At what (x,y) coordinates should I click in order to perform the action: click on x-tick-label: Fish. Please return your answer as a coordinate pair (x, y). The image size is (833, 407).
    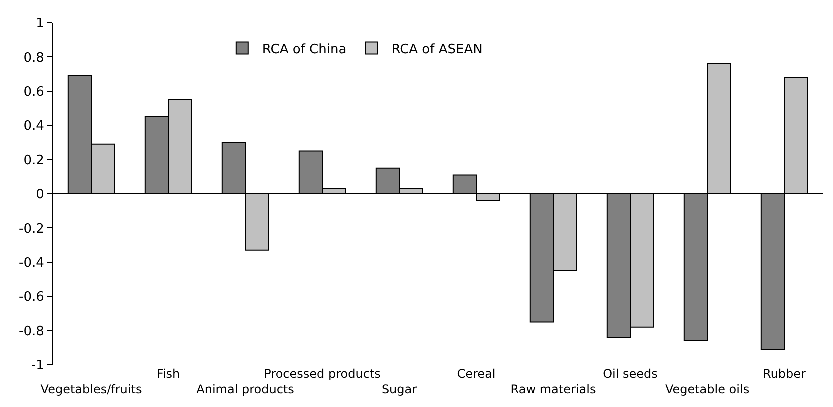
    Looking at the image, I should click on (168, 374).